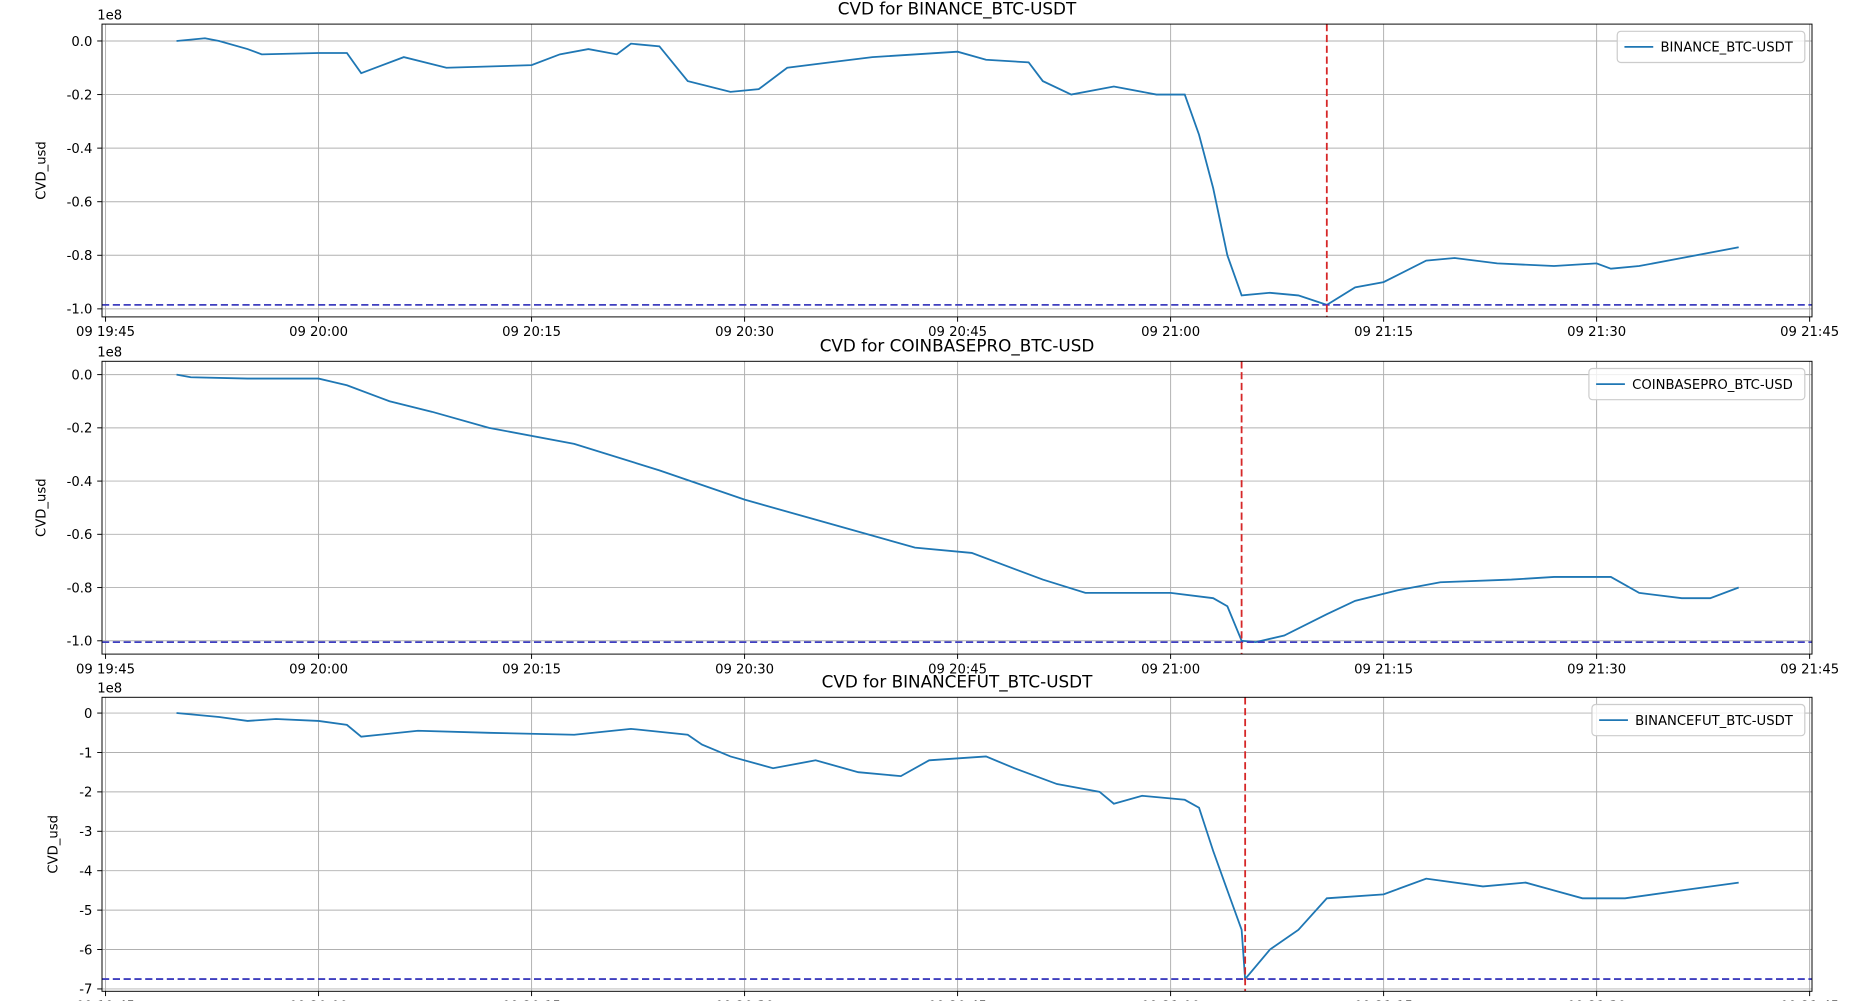  I want to click on chart-title: CVD for BINANCEFUT_BTC-USDT, so click(957, 682).